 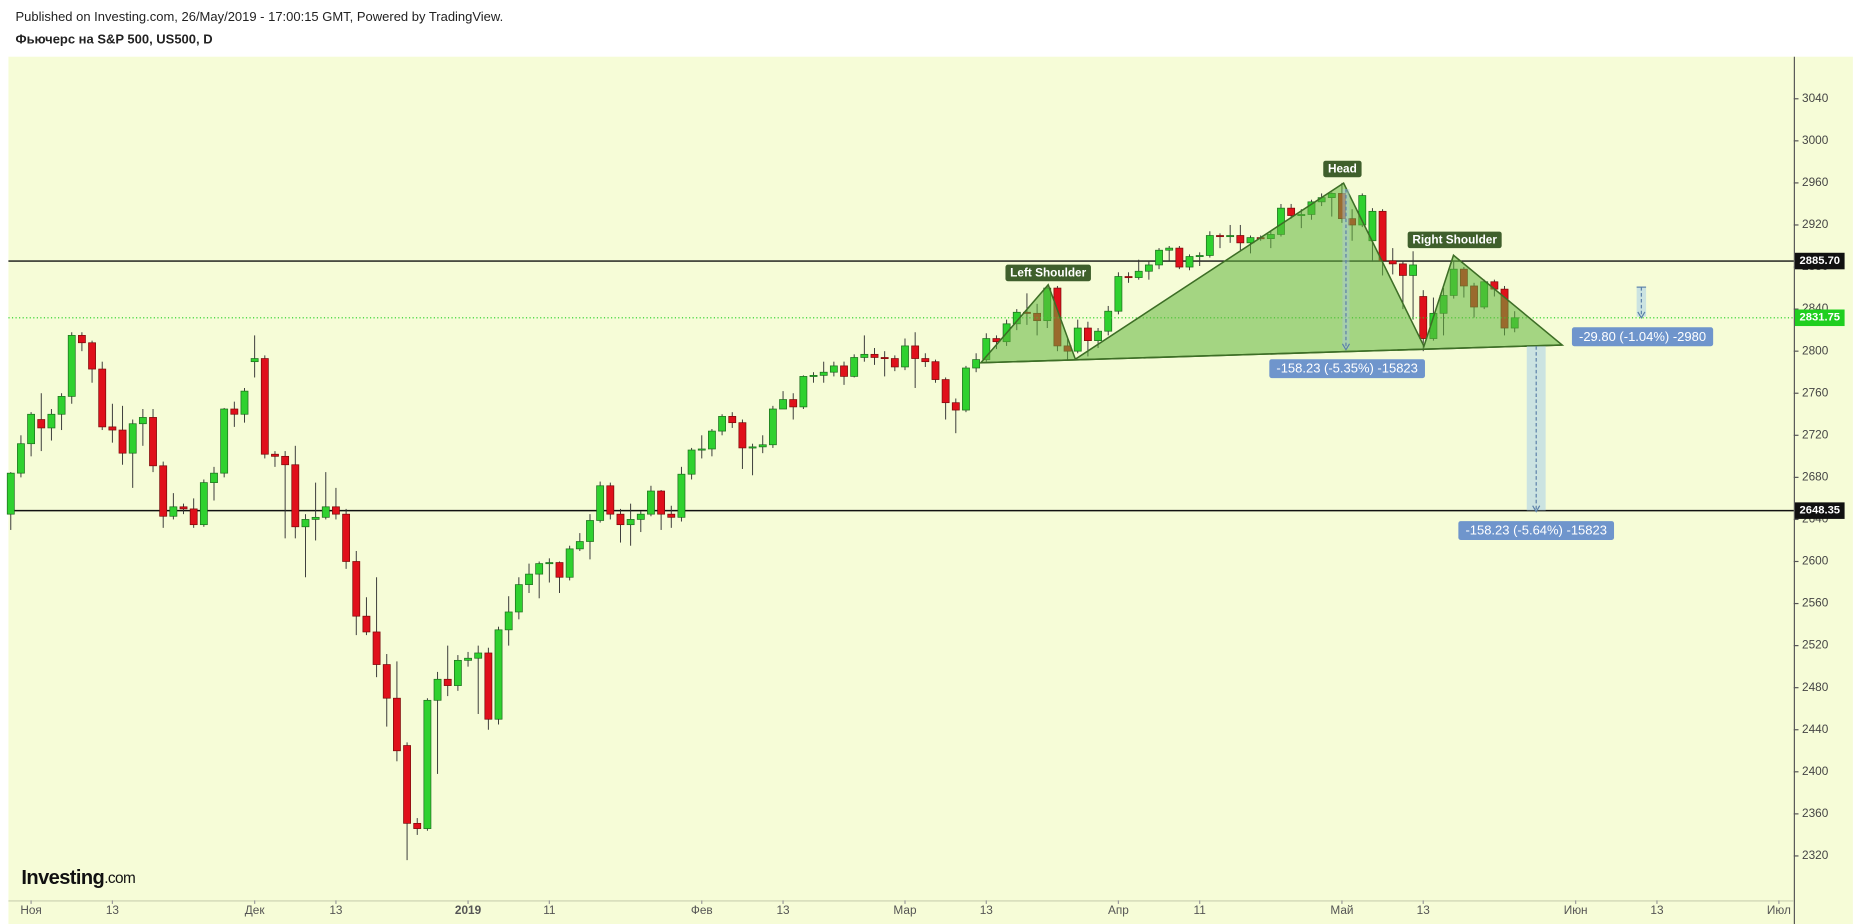 What do you see at coordinates (1815, 855) in the screenshot?
I see `y-tick-label: 2320` at bounding box center [1815, 855].